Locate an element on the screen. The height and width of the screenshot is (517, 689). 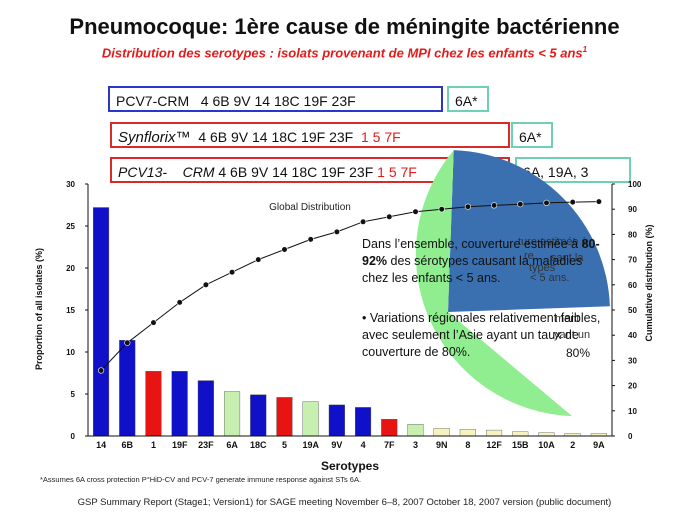
cumulative-point-7F is located at coordinates (389, 216).